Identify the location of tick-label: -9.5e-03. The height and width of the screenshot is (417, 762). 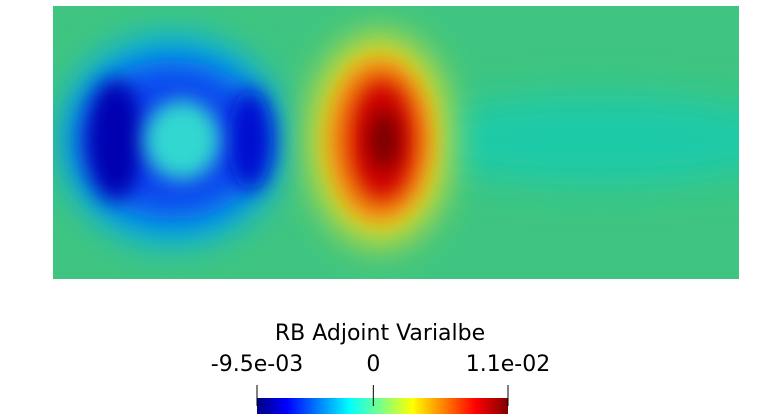
(257, 364).